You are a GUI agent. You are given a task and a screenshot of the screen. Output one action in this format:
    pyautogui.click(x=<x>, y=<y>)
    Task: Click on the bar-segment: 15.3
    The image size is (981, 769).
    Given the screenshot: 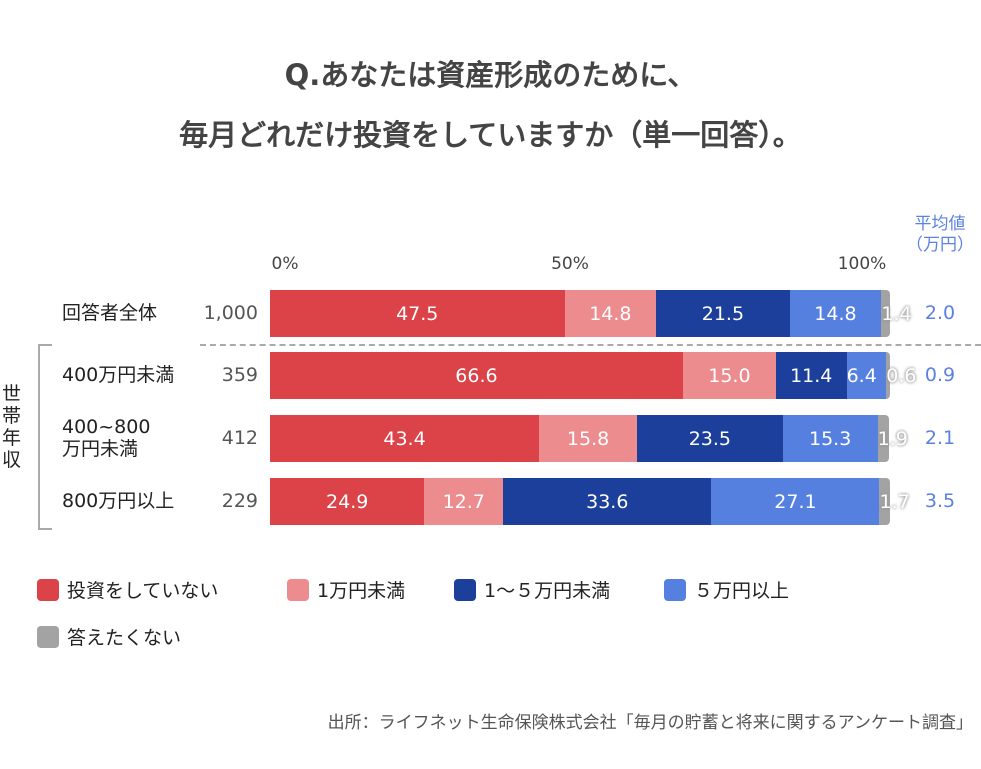 What is the action you would take?
    pyautogui.click(x=830, y=438)
    